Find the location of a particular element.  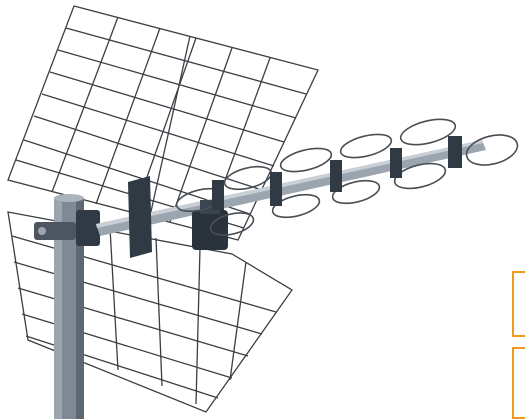

edge-callout-bottom is located at coordinates (518, 383).